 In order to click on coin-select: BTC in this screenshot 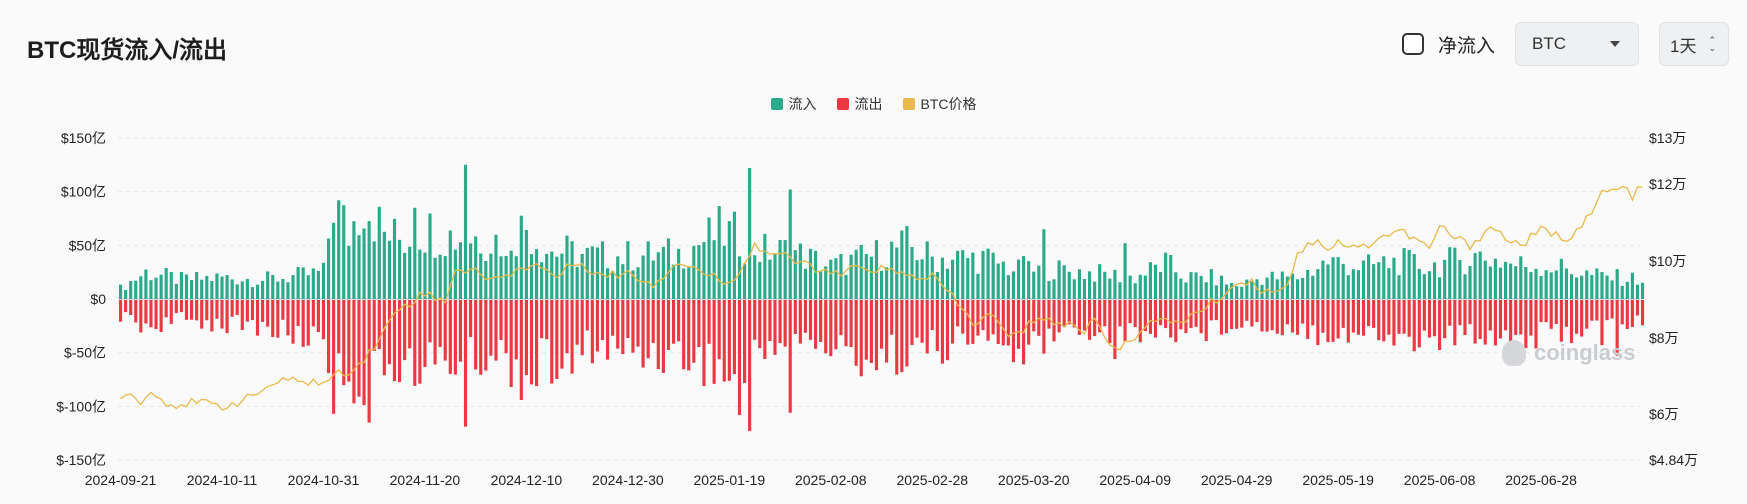, I will do `click(1577, 44)`.